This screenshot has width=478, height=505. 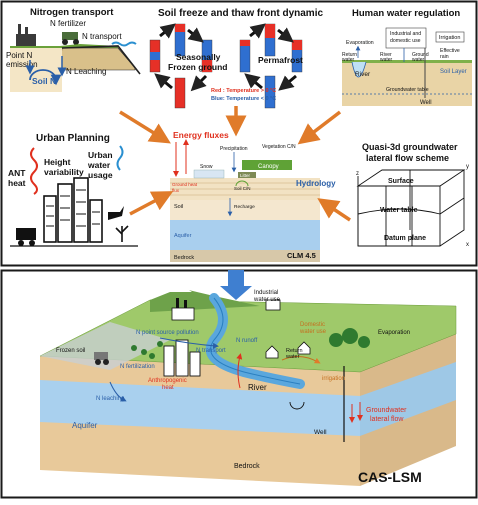 What do you see at coordinates (271, 66) in the screenshot?
I see `permafrost-columns` at bounding box center [271, 66].